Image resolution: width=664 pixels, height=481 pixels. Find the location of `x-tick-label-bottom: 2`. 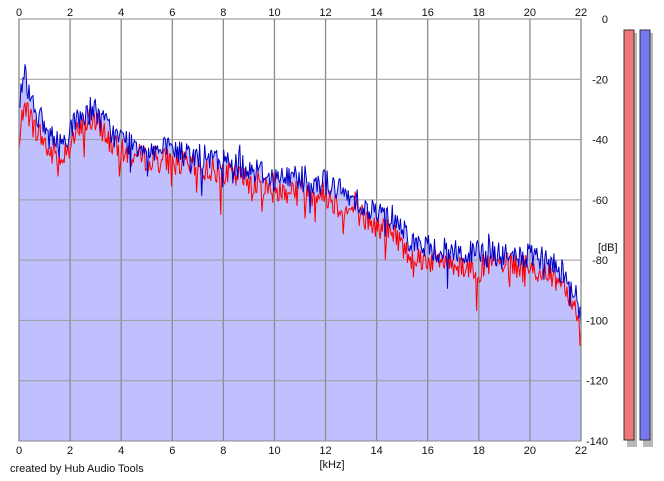

x-tick-label-bottom: 2 is located at coordinates (70, 451).